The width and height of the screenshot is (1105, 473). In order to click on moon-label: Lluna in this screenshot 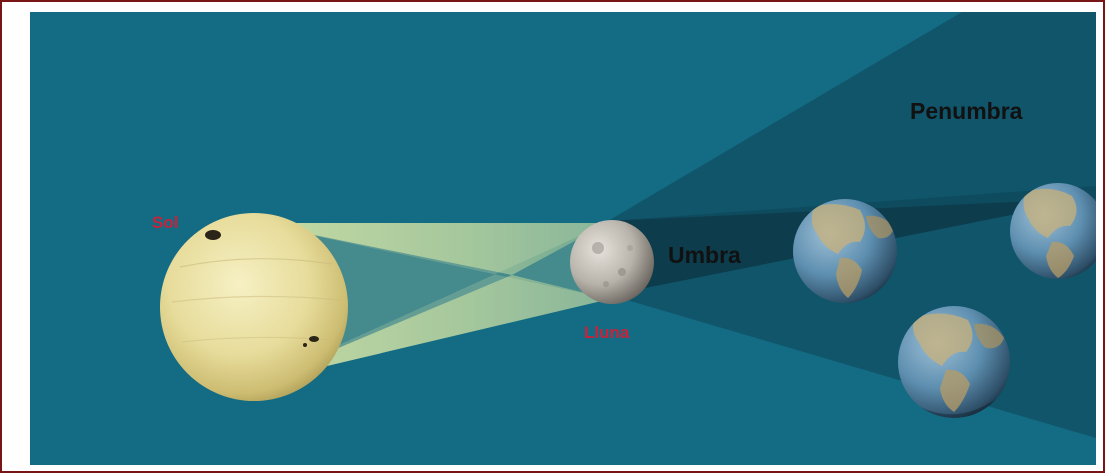, I will do `click(607, 332)`.